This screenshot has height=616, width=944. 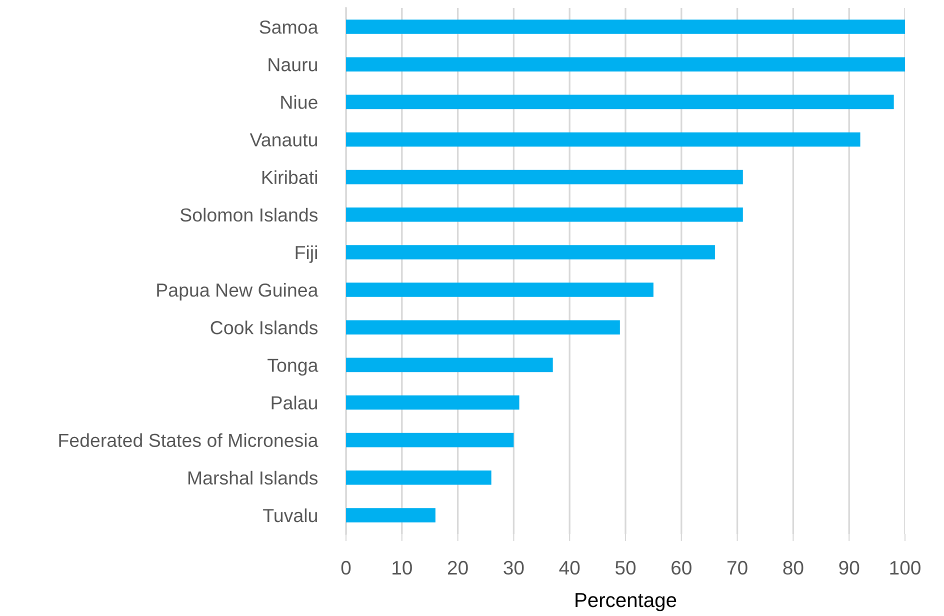 I want to click on x-tick-label: 20, so click(x=458, y=567).